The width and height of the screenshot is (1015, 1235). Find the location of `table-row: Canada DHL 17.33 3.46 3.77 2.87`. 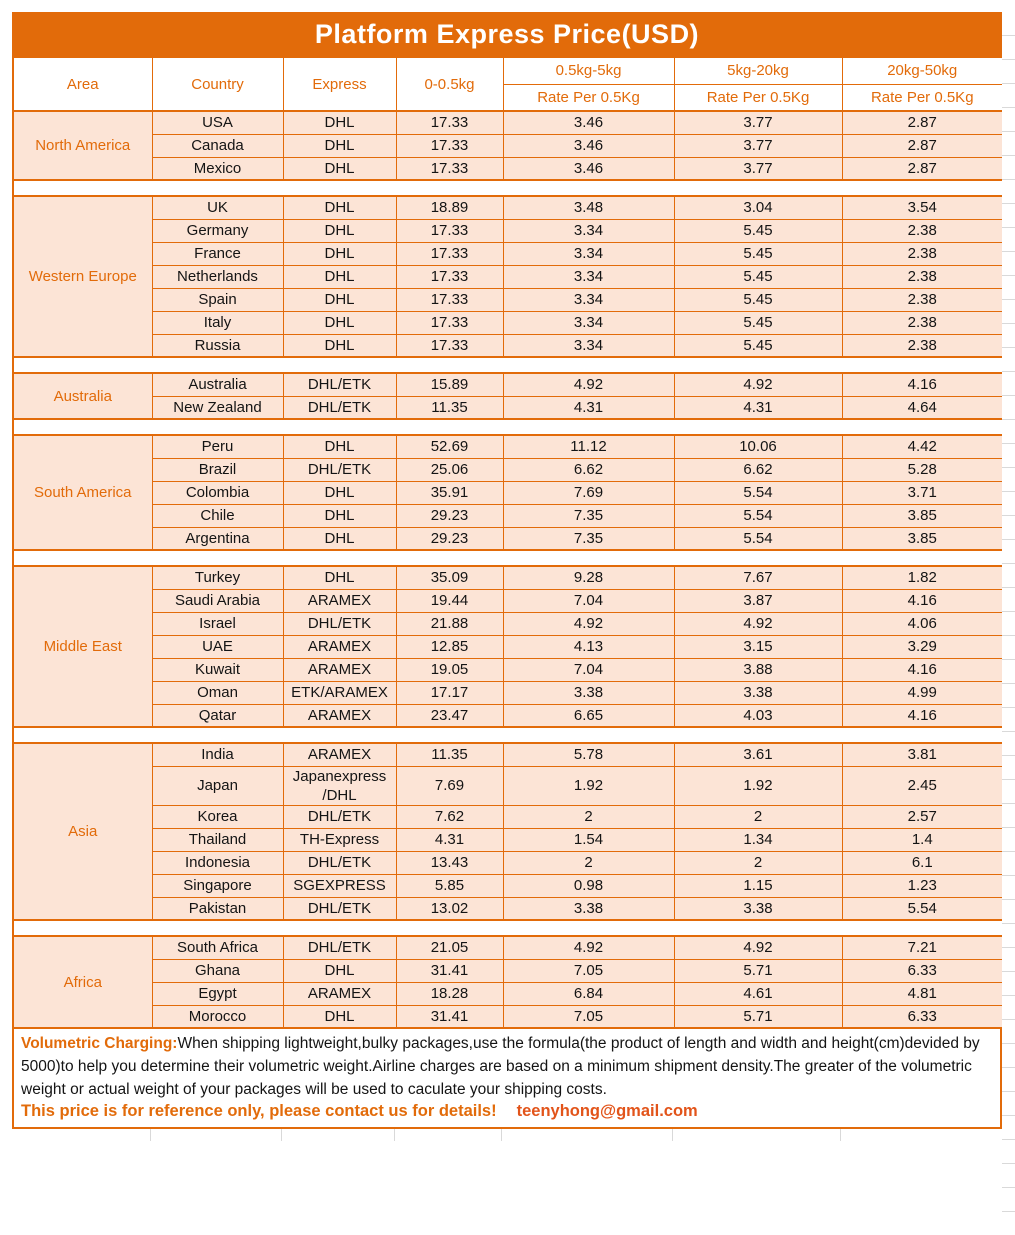

table-row: Canada DHL 17.33 3.46 3.77 2.87 is located at coordinates (508, 145).